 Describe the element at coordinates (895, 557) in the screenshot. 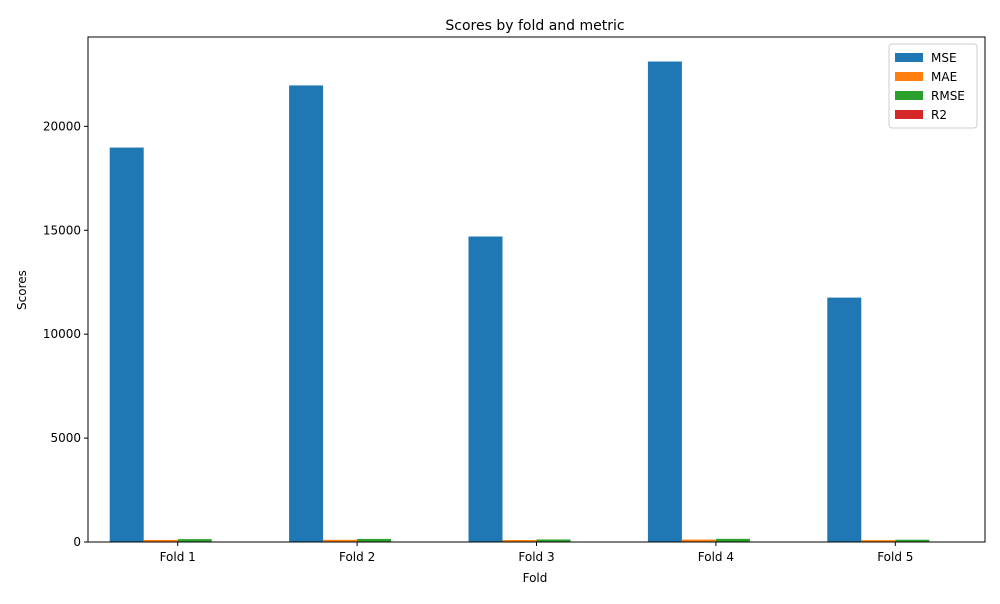

I see `x-tick-label: Fold 5` at that location.